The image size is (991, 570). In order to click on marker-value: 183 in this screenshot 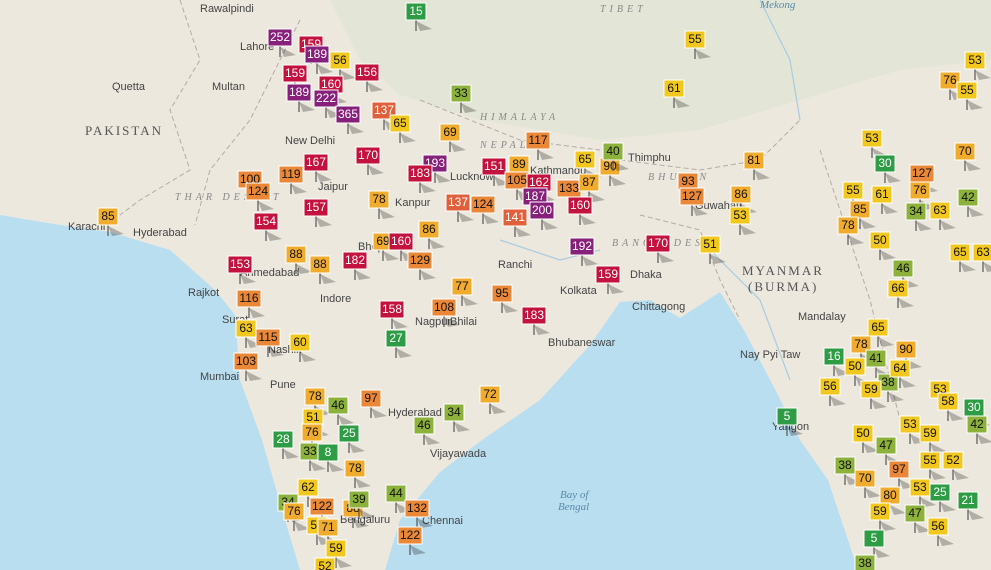, I will do `click(534, 315)`.